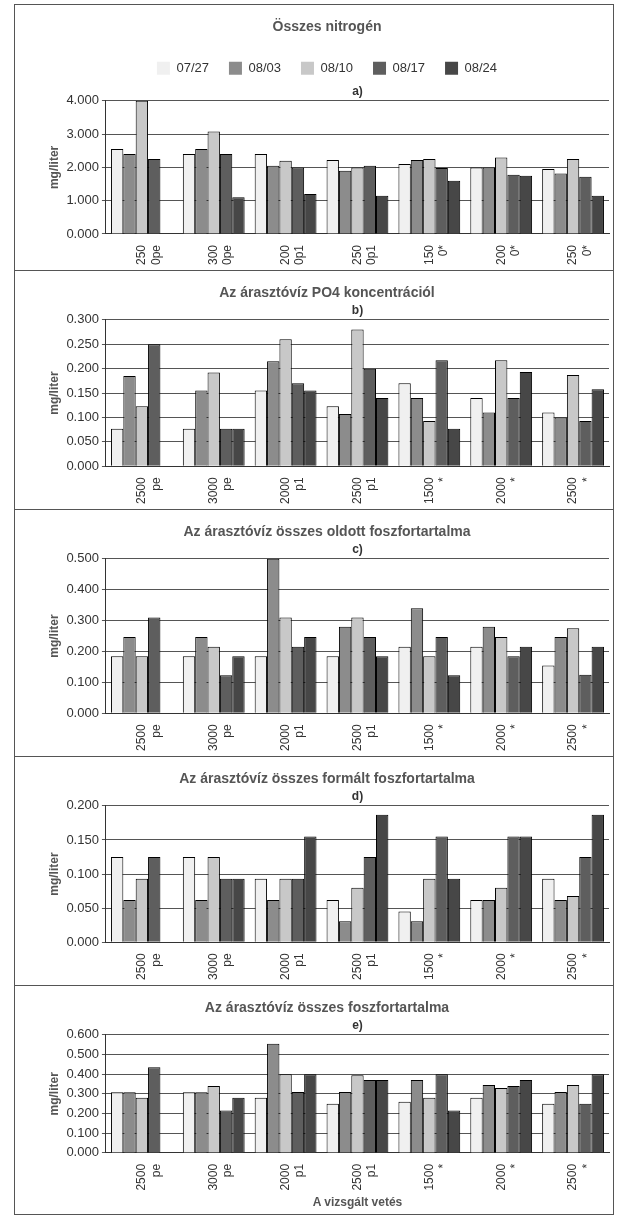 This screenshot has height=1221, width=621. Describe the element at coordinates (82, 200) in the screenshot. I see `y-tick-label: 1.000` at that location.